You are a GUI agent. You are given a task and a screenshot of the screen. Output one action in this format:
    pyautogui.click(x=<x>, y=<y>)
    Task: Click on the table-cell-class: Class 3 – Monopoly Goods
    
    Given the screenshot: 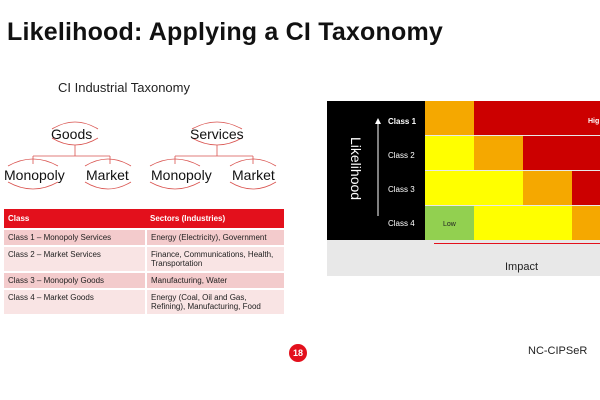 What is the action you would take?
    pyautogui.click(x=75, y=280)
    